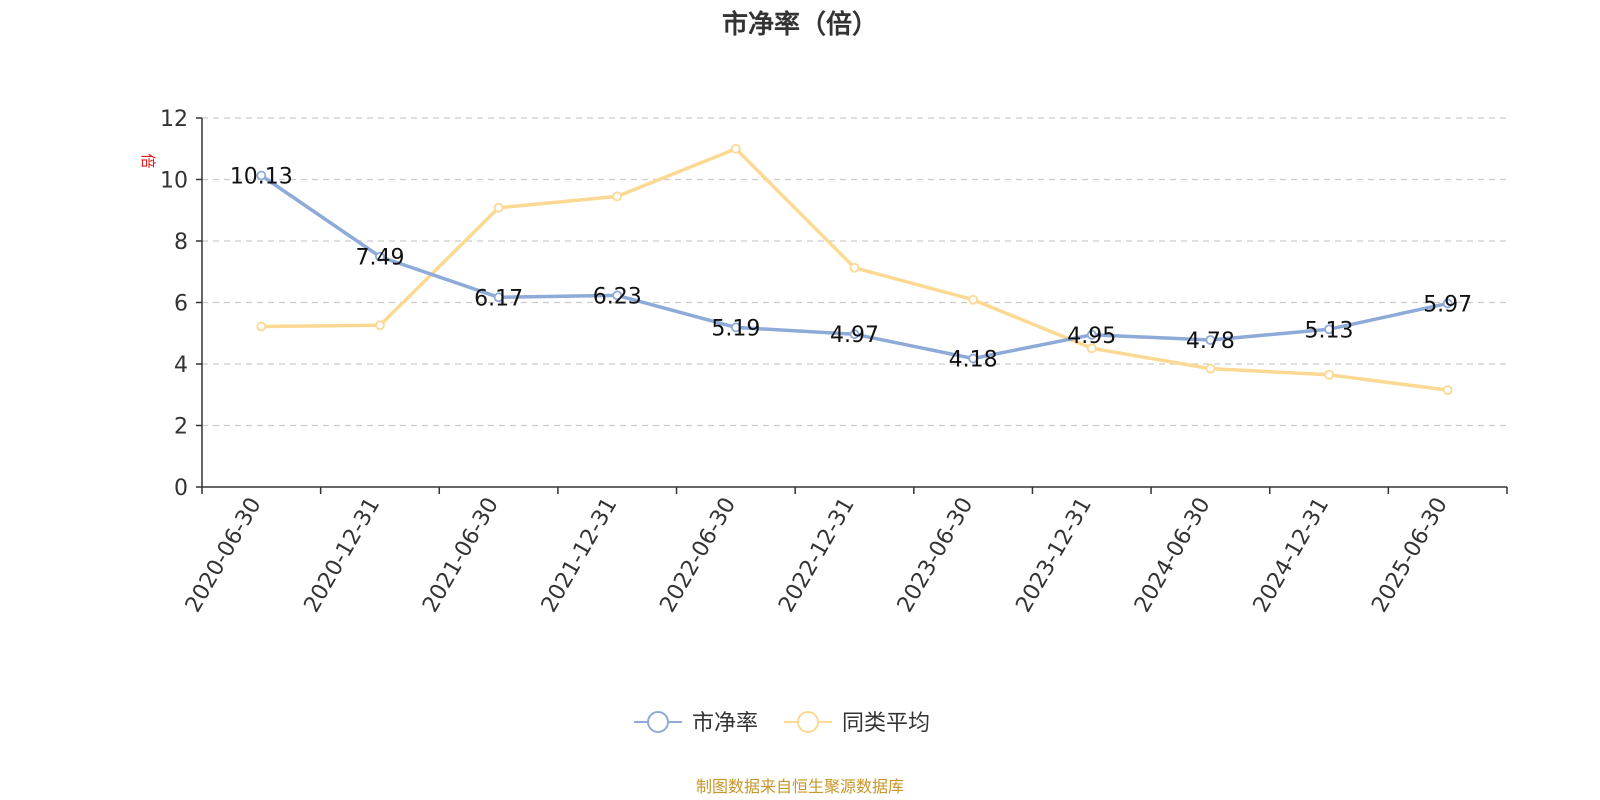 This screenshot has height=800, width=1600. Describe the element at coordinates (580, 555) in the screenshot. I see `x-tick-label: 2021-12-31` at that location.